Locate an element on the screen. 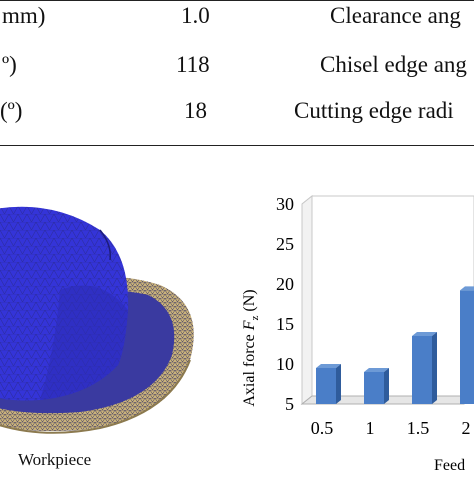 This screenshot has width=474, height=479. y-axis-label: Axial force Fz (N) is located at coordinates (251, 347).